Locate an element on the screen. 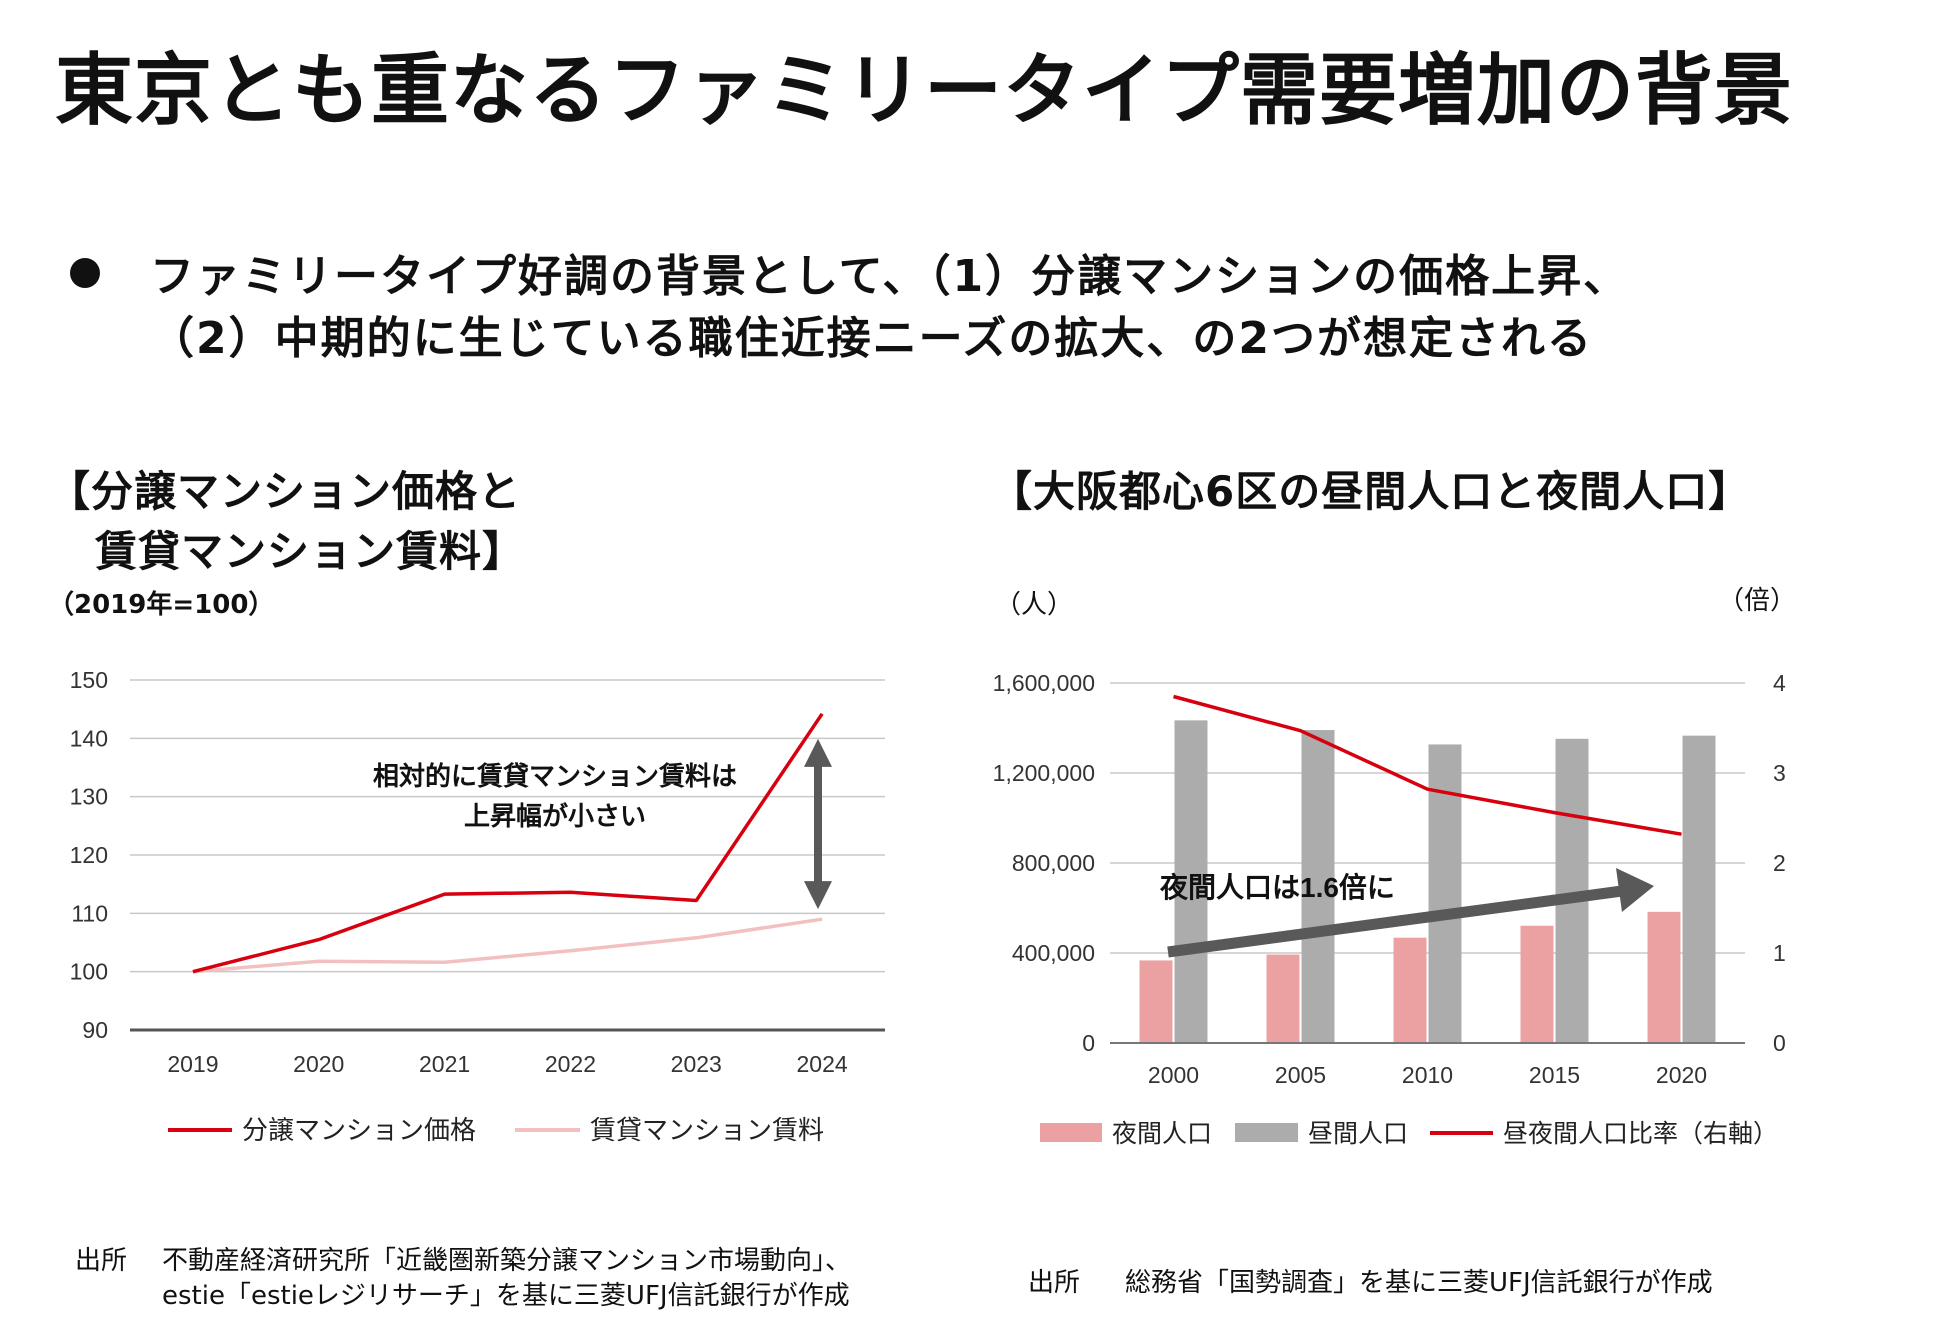  annotation-night-growth: 夜間人口は1.6倍に is located at coordinates (1277, 887).